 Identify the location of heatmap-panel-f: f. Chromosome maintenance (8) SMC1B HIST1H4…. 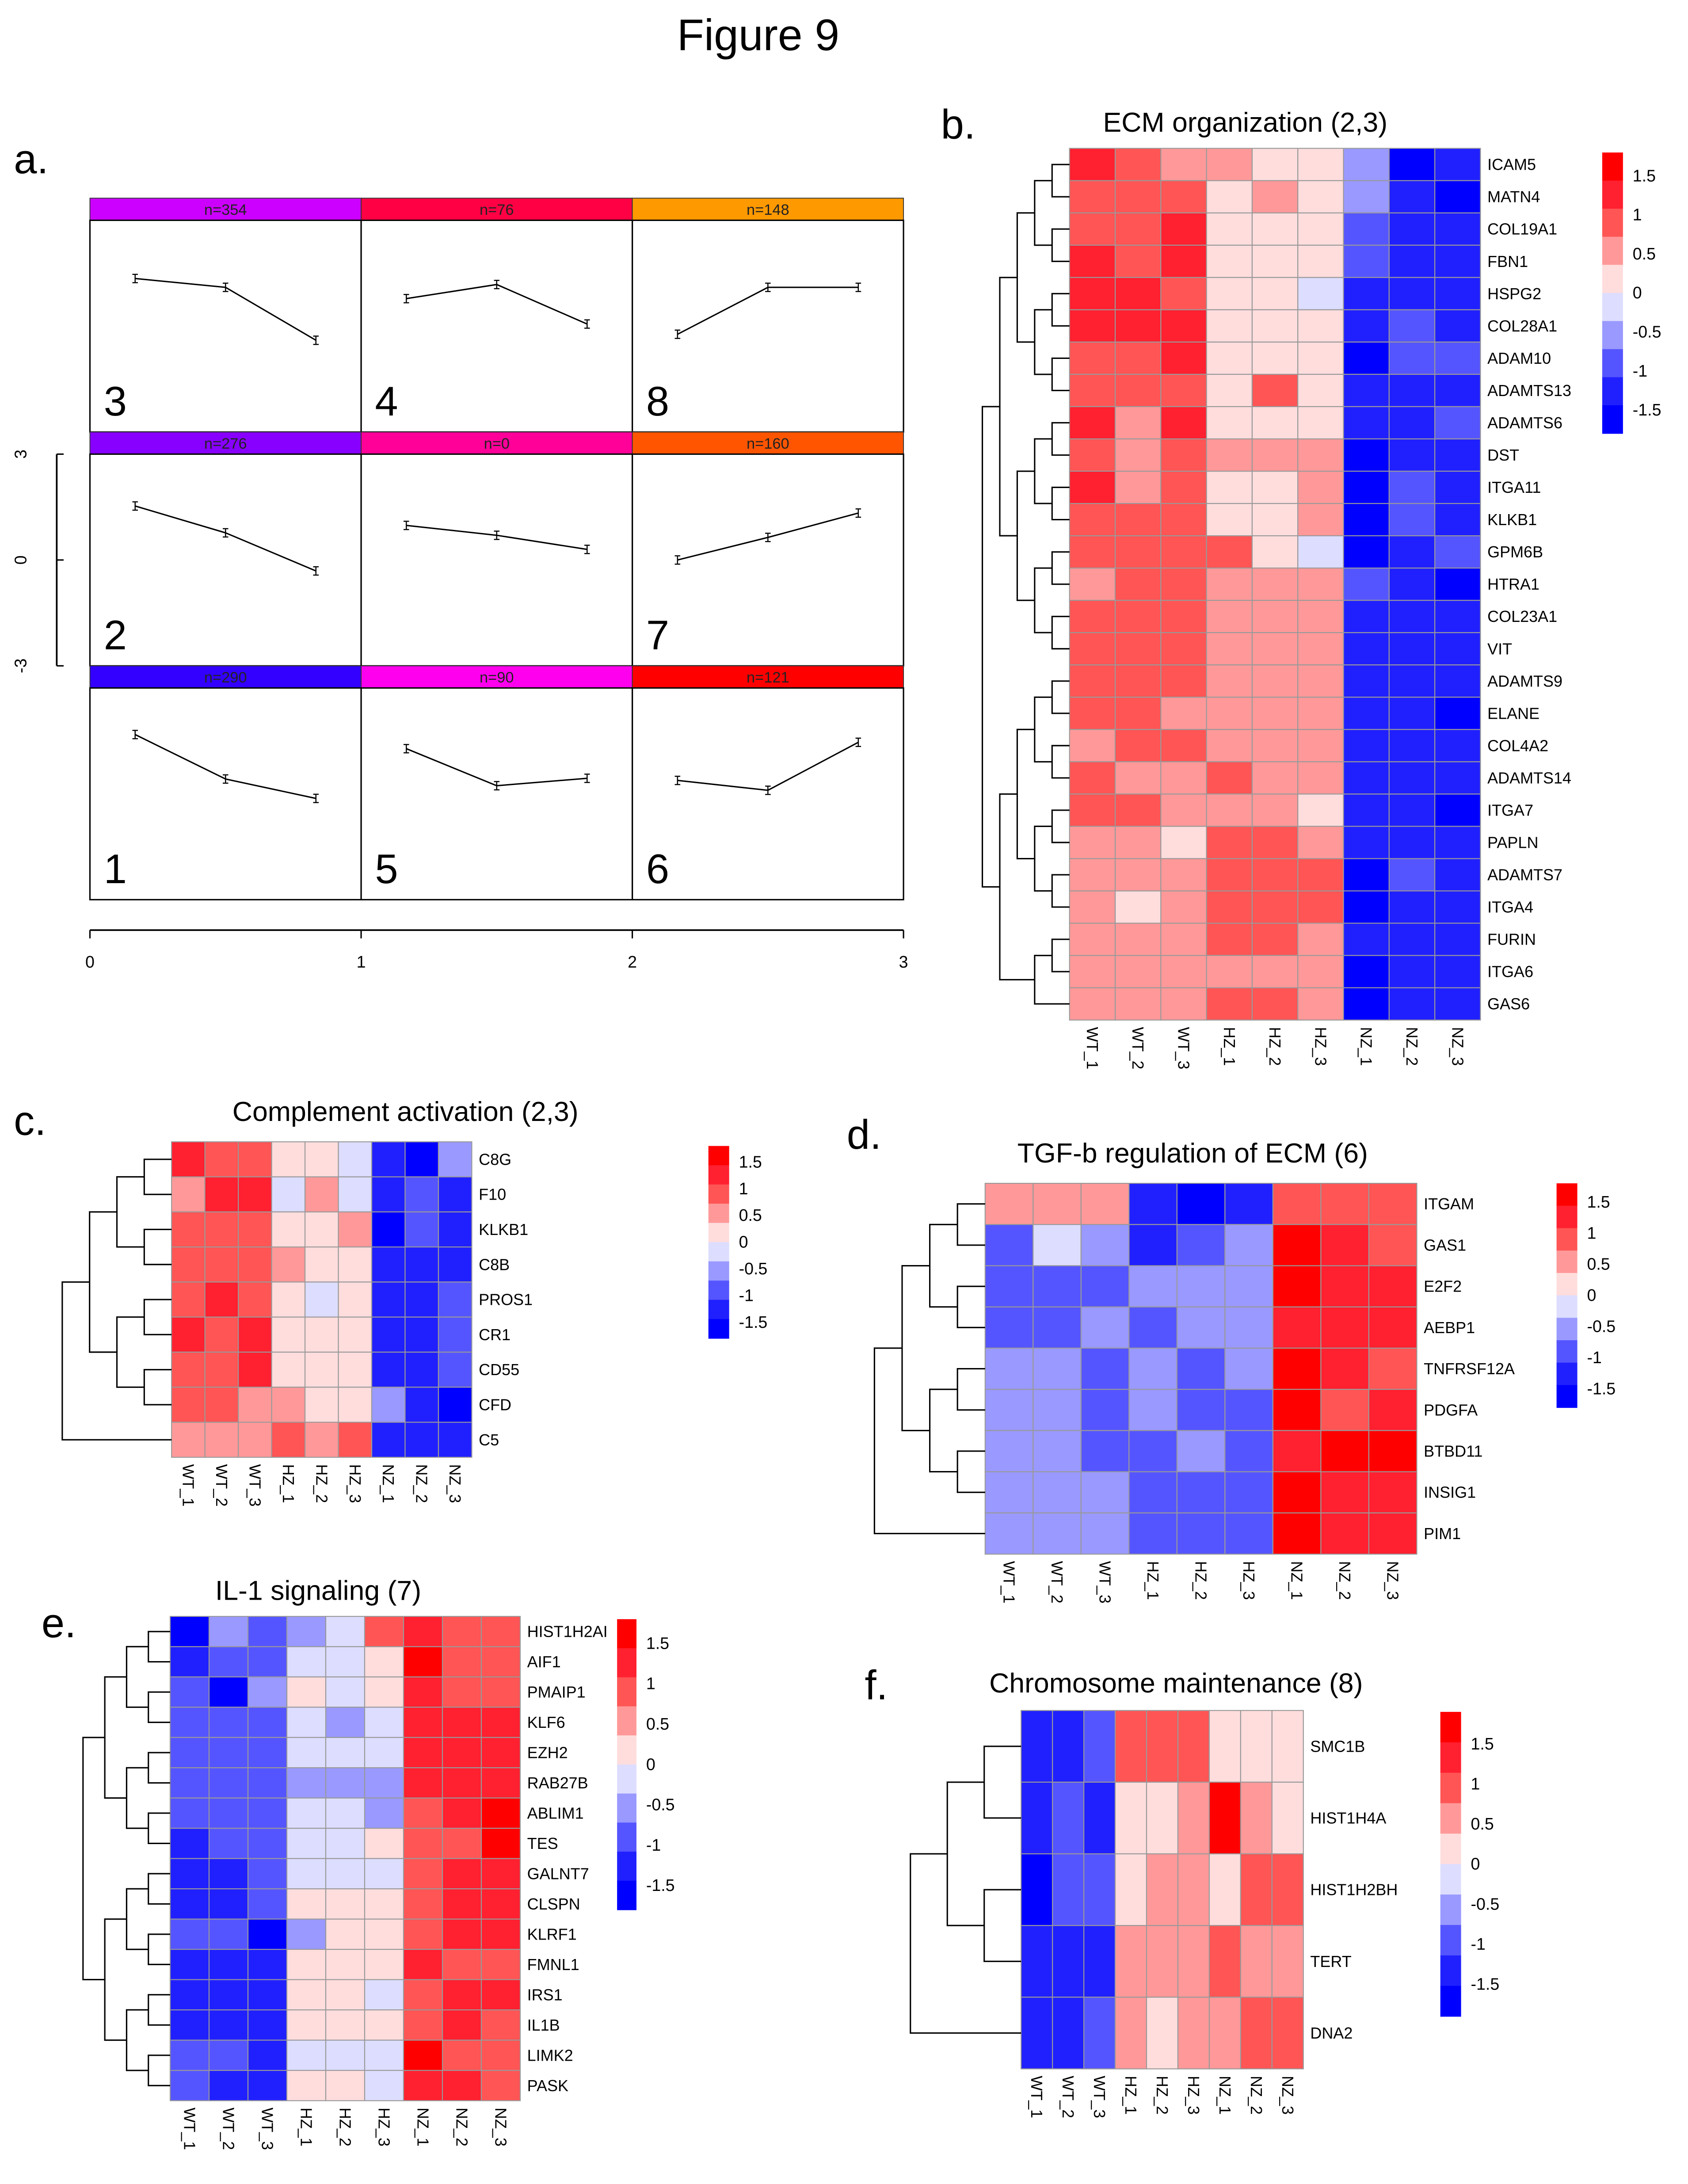
(1182, 1890).